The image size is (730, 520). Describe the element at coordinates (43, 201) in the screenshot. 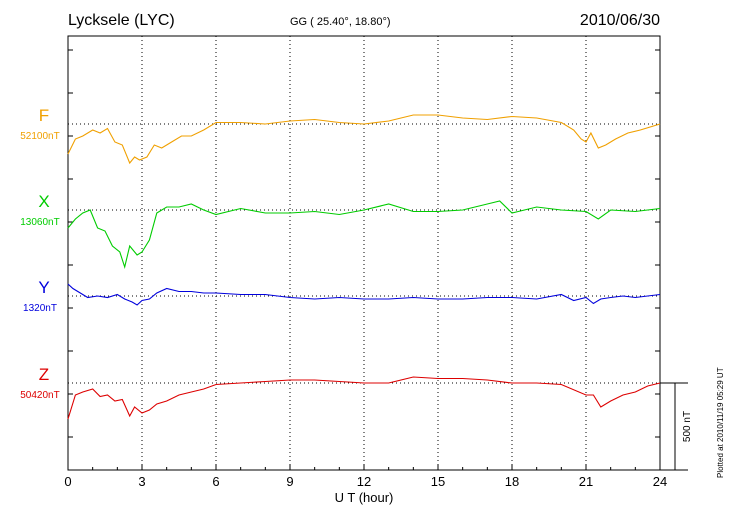

I see `series-name-x: X` at that location.